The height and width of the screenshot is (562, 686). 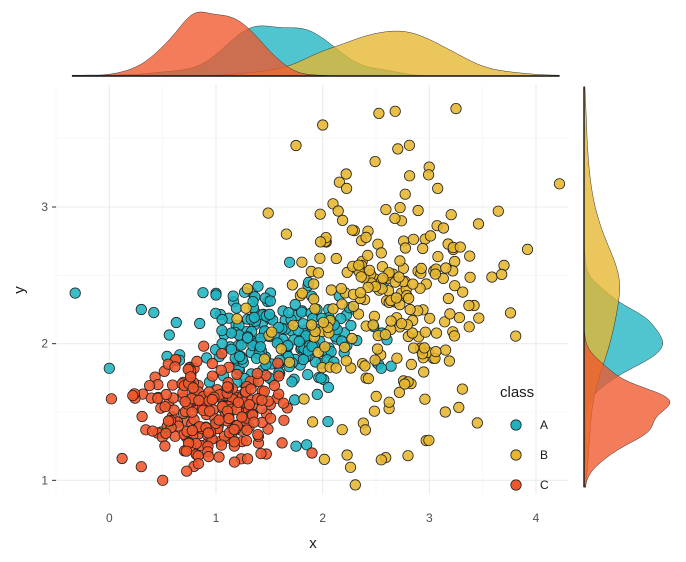 I want to click on x-tick-label: 0, so click(x=109, y=518).